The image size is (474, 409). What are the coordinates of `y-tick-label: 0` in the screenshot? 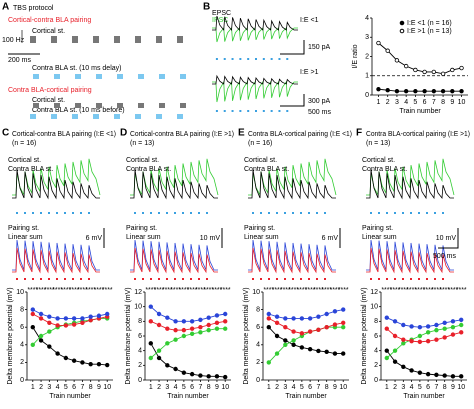 It's located at (140, 380).